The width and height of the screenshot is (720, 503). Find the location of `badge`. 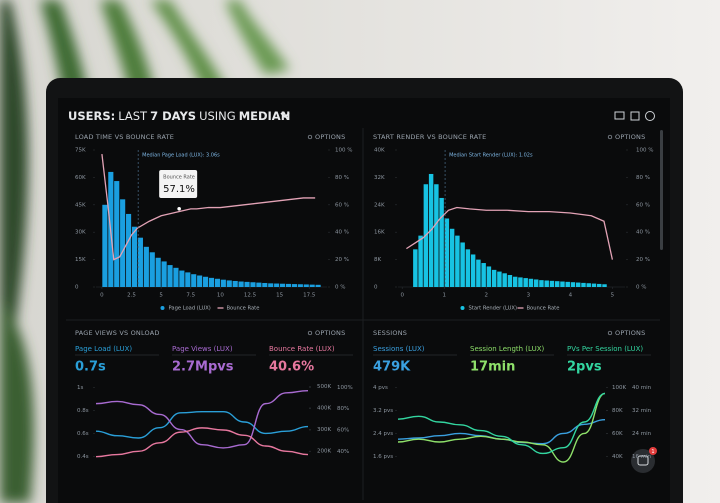

badge is located at coordinates (653, 451).